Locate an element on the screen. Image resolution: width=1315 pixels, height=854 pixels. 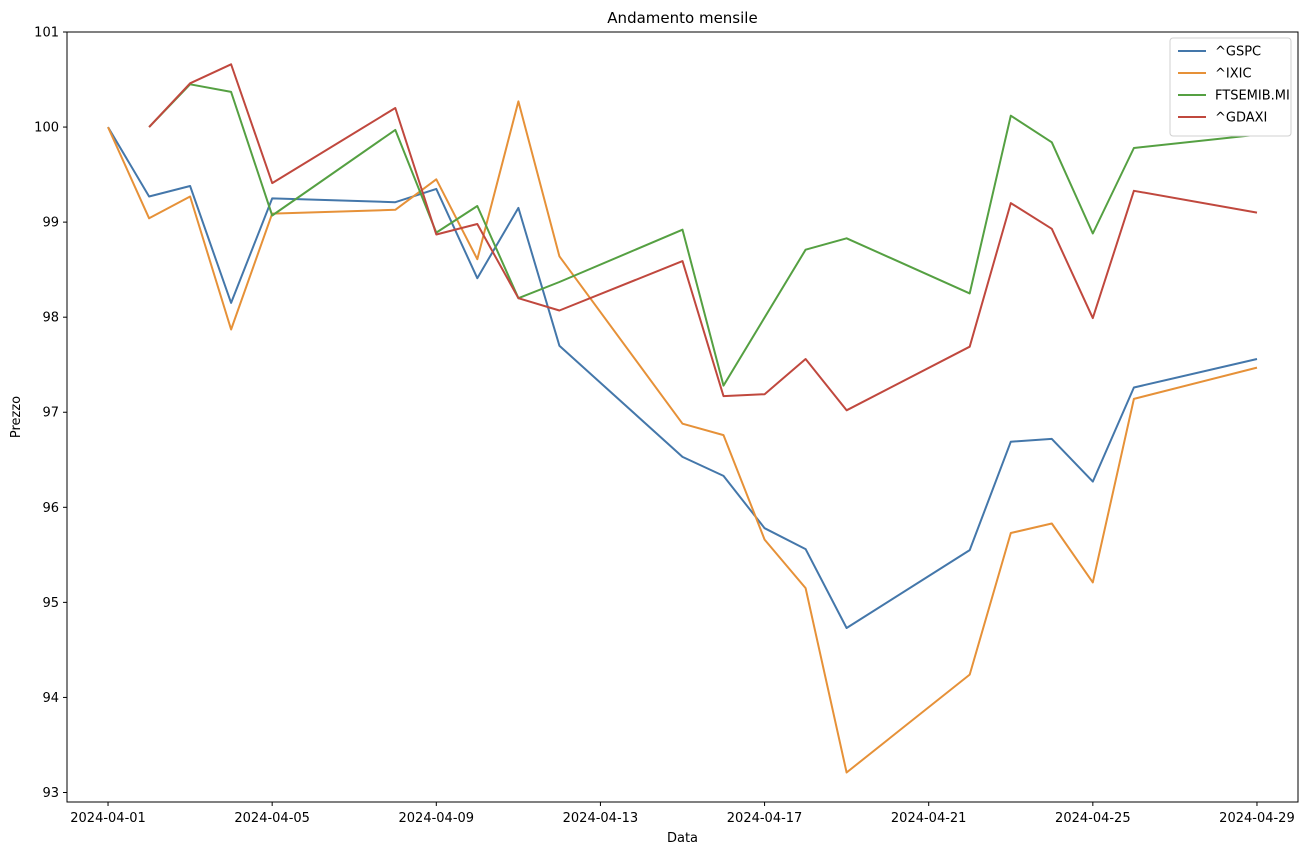
y-tick-label: 98 is located at coordinates (50, 318).